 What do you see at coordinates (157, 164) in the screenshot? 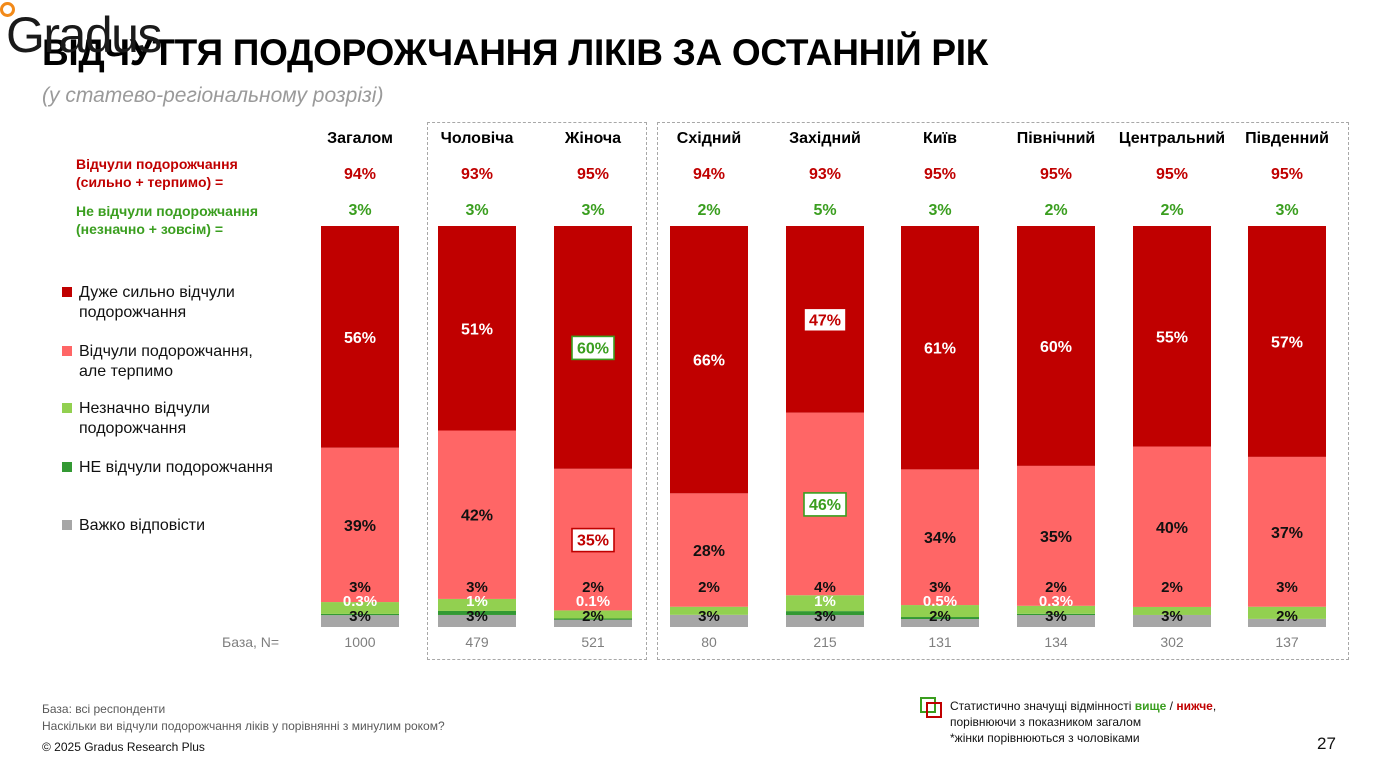
I see `felt-summary-label-line1: Відчули подорожчання` at bounding box center [157, 164].